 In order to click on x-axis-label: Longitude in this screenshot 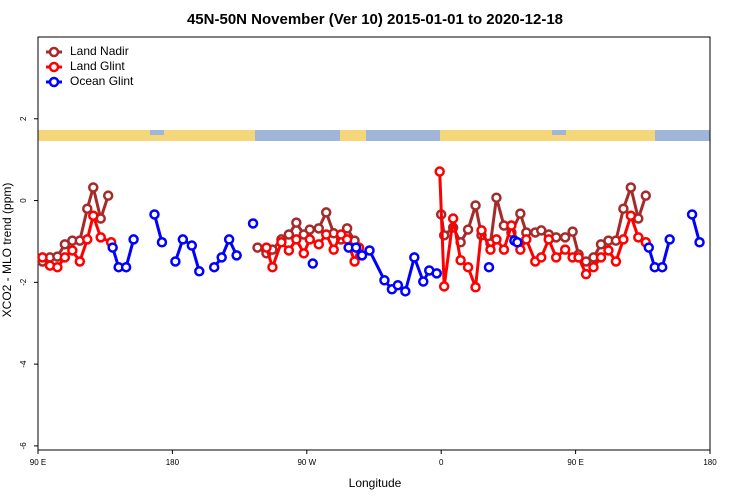, I will do `click(375, 483)`.